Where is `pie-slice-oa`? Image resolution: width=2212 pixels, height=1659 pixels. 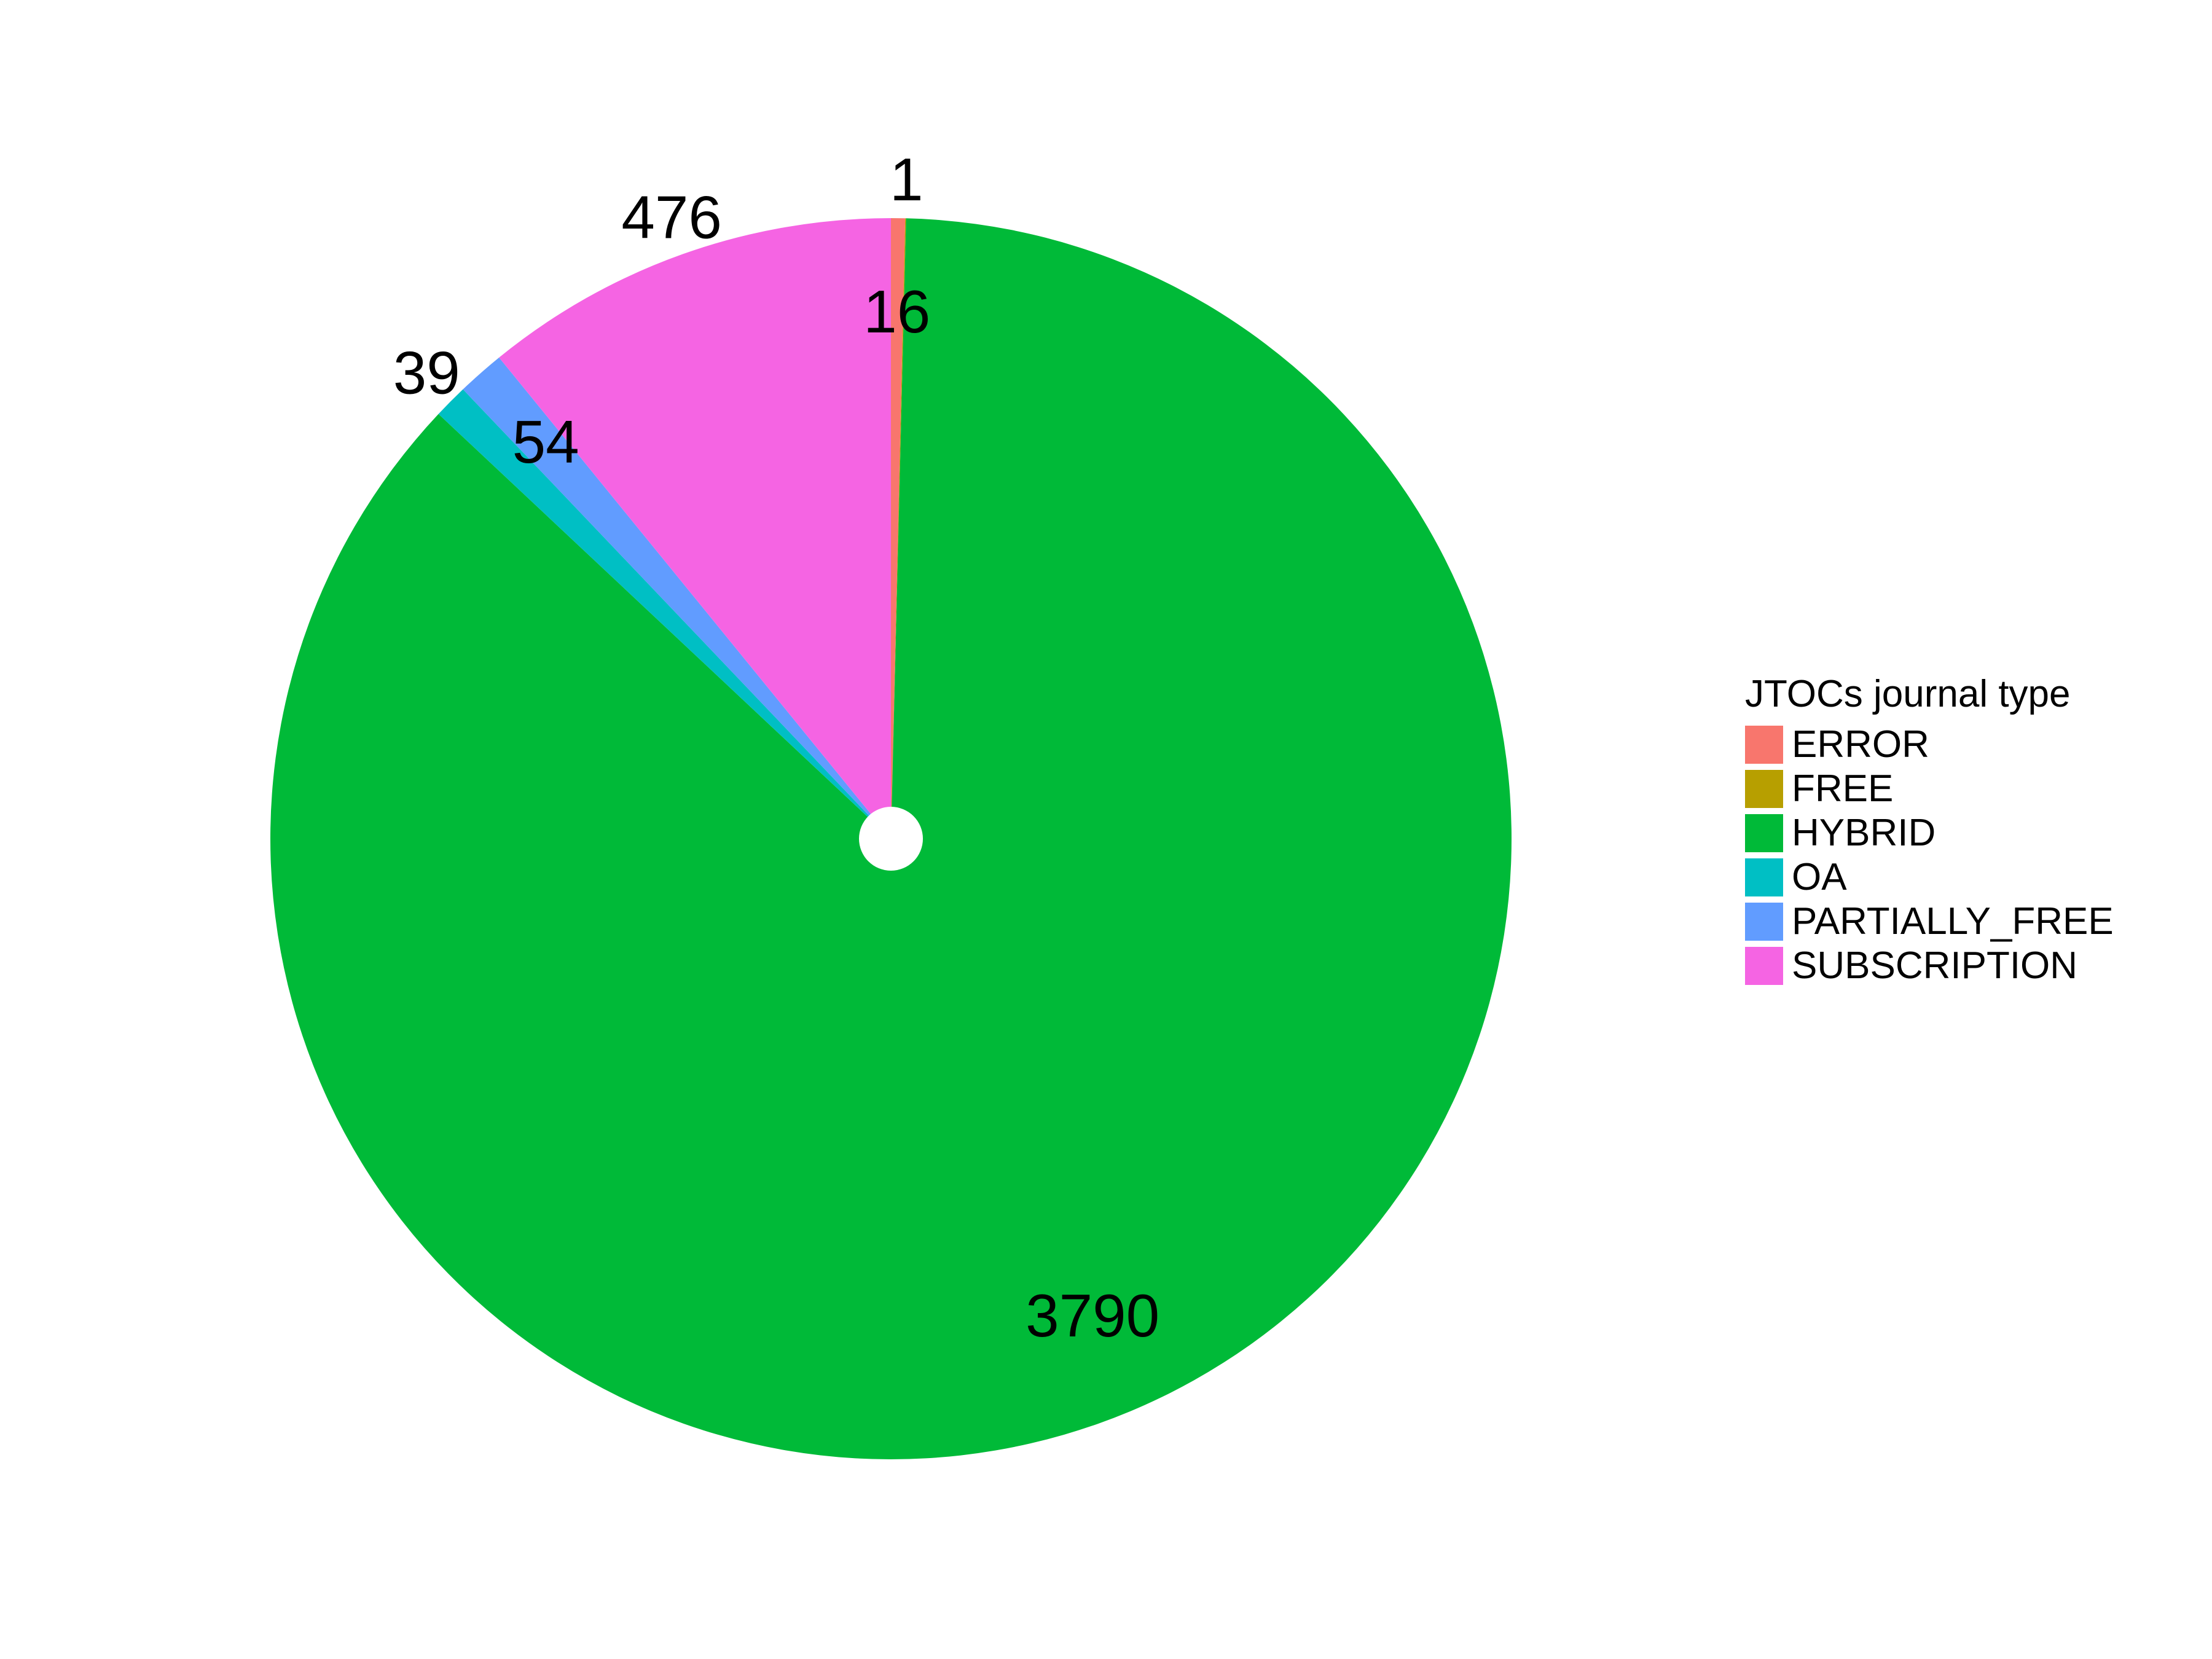 pie-slice-oa is located at coordinates (664, 614).